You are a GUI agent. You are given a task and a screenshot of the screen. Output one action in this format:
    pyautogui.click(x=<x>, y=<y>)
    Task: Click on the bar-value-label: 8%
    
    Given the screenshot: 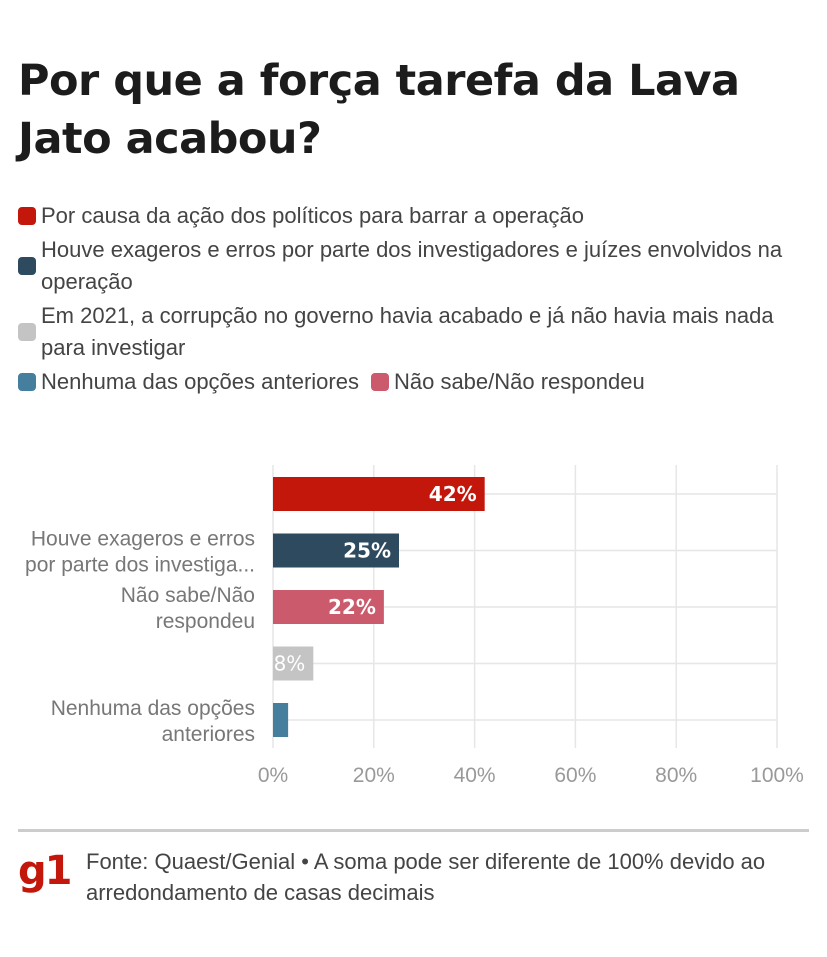 What is the action you would take?
    pyautogui.click(x=290, y=664)
    